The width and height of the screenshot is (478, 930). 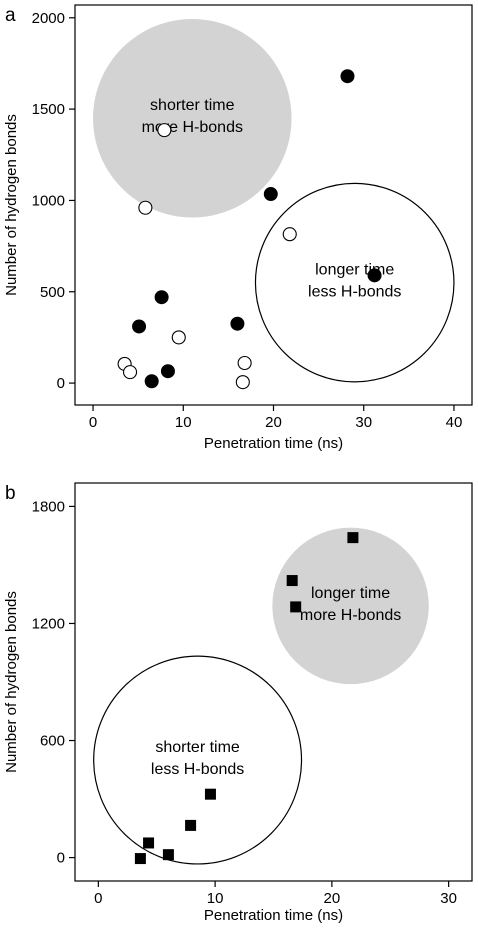 What do you see at coordinates (10, 15) in the screenshot?
I see `panel-label: a` at bounding box center [10, 15].